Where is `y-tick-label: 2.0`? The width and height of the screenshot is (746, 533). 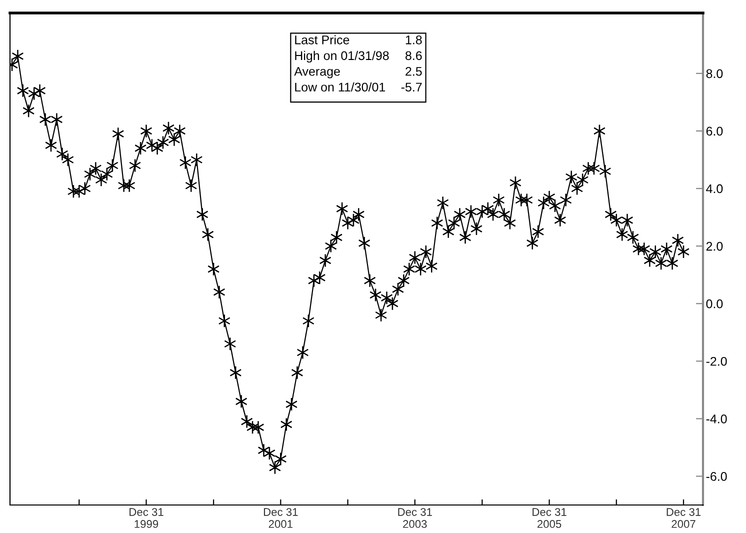
y-tick-label: 2.0 is located at coordinates (714, 246).